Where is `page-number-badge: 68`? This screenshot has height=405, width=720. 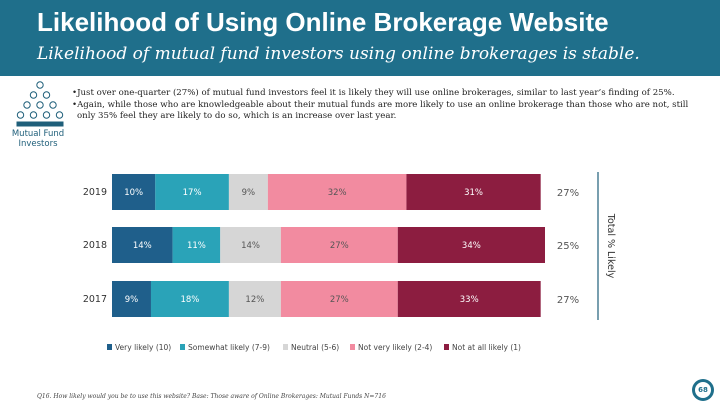 page-number-badge: 68 is located at coordinates (703, 390).